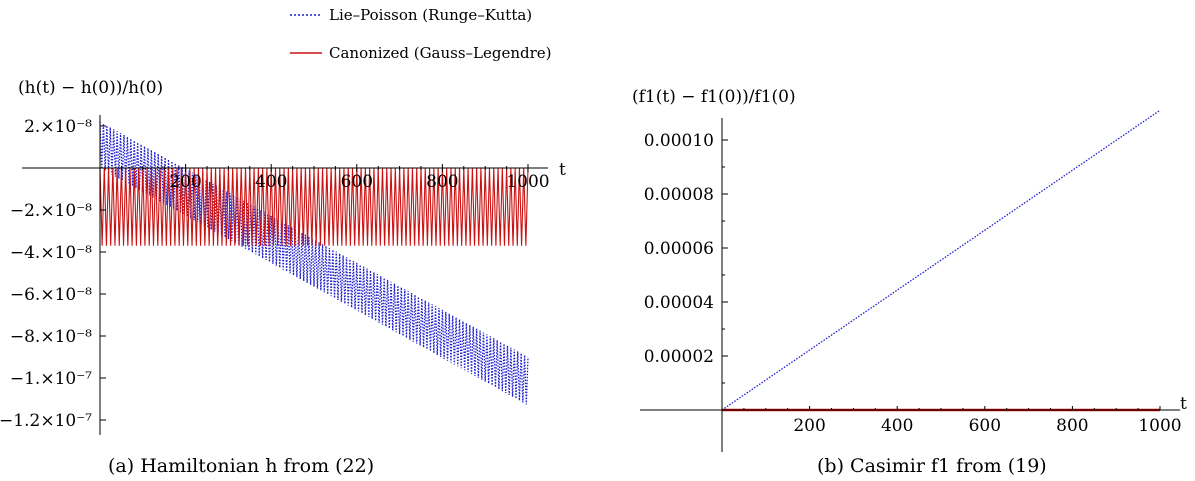  What do you see at coordinates (679, 249) in the screenshot?
I see `chart-b-ytick-label: 0.00006` at bounding box center [679, 249].